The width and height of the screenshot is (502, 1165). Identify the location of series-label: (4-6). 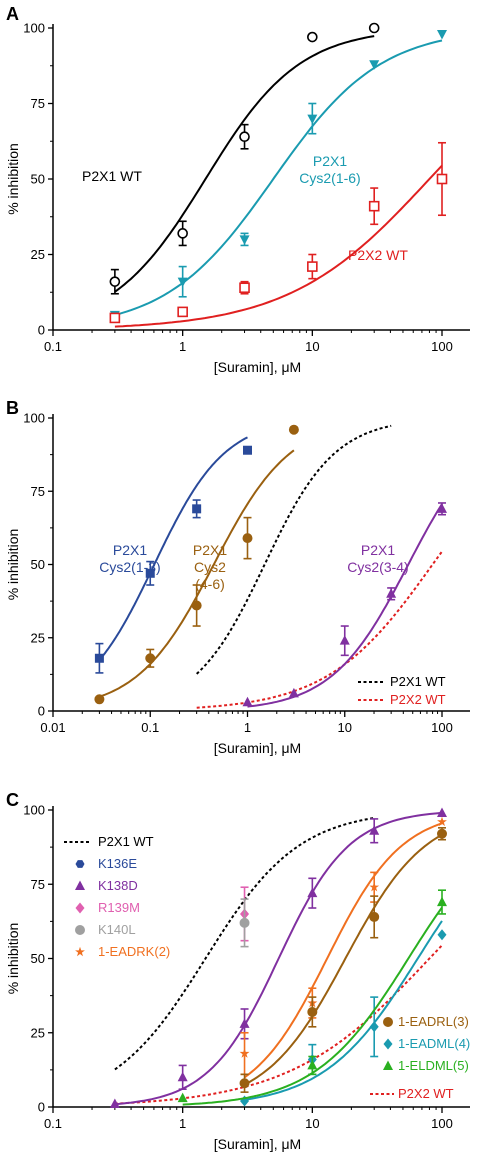
(210, 584).